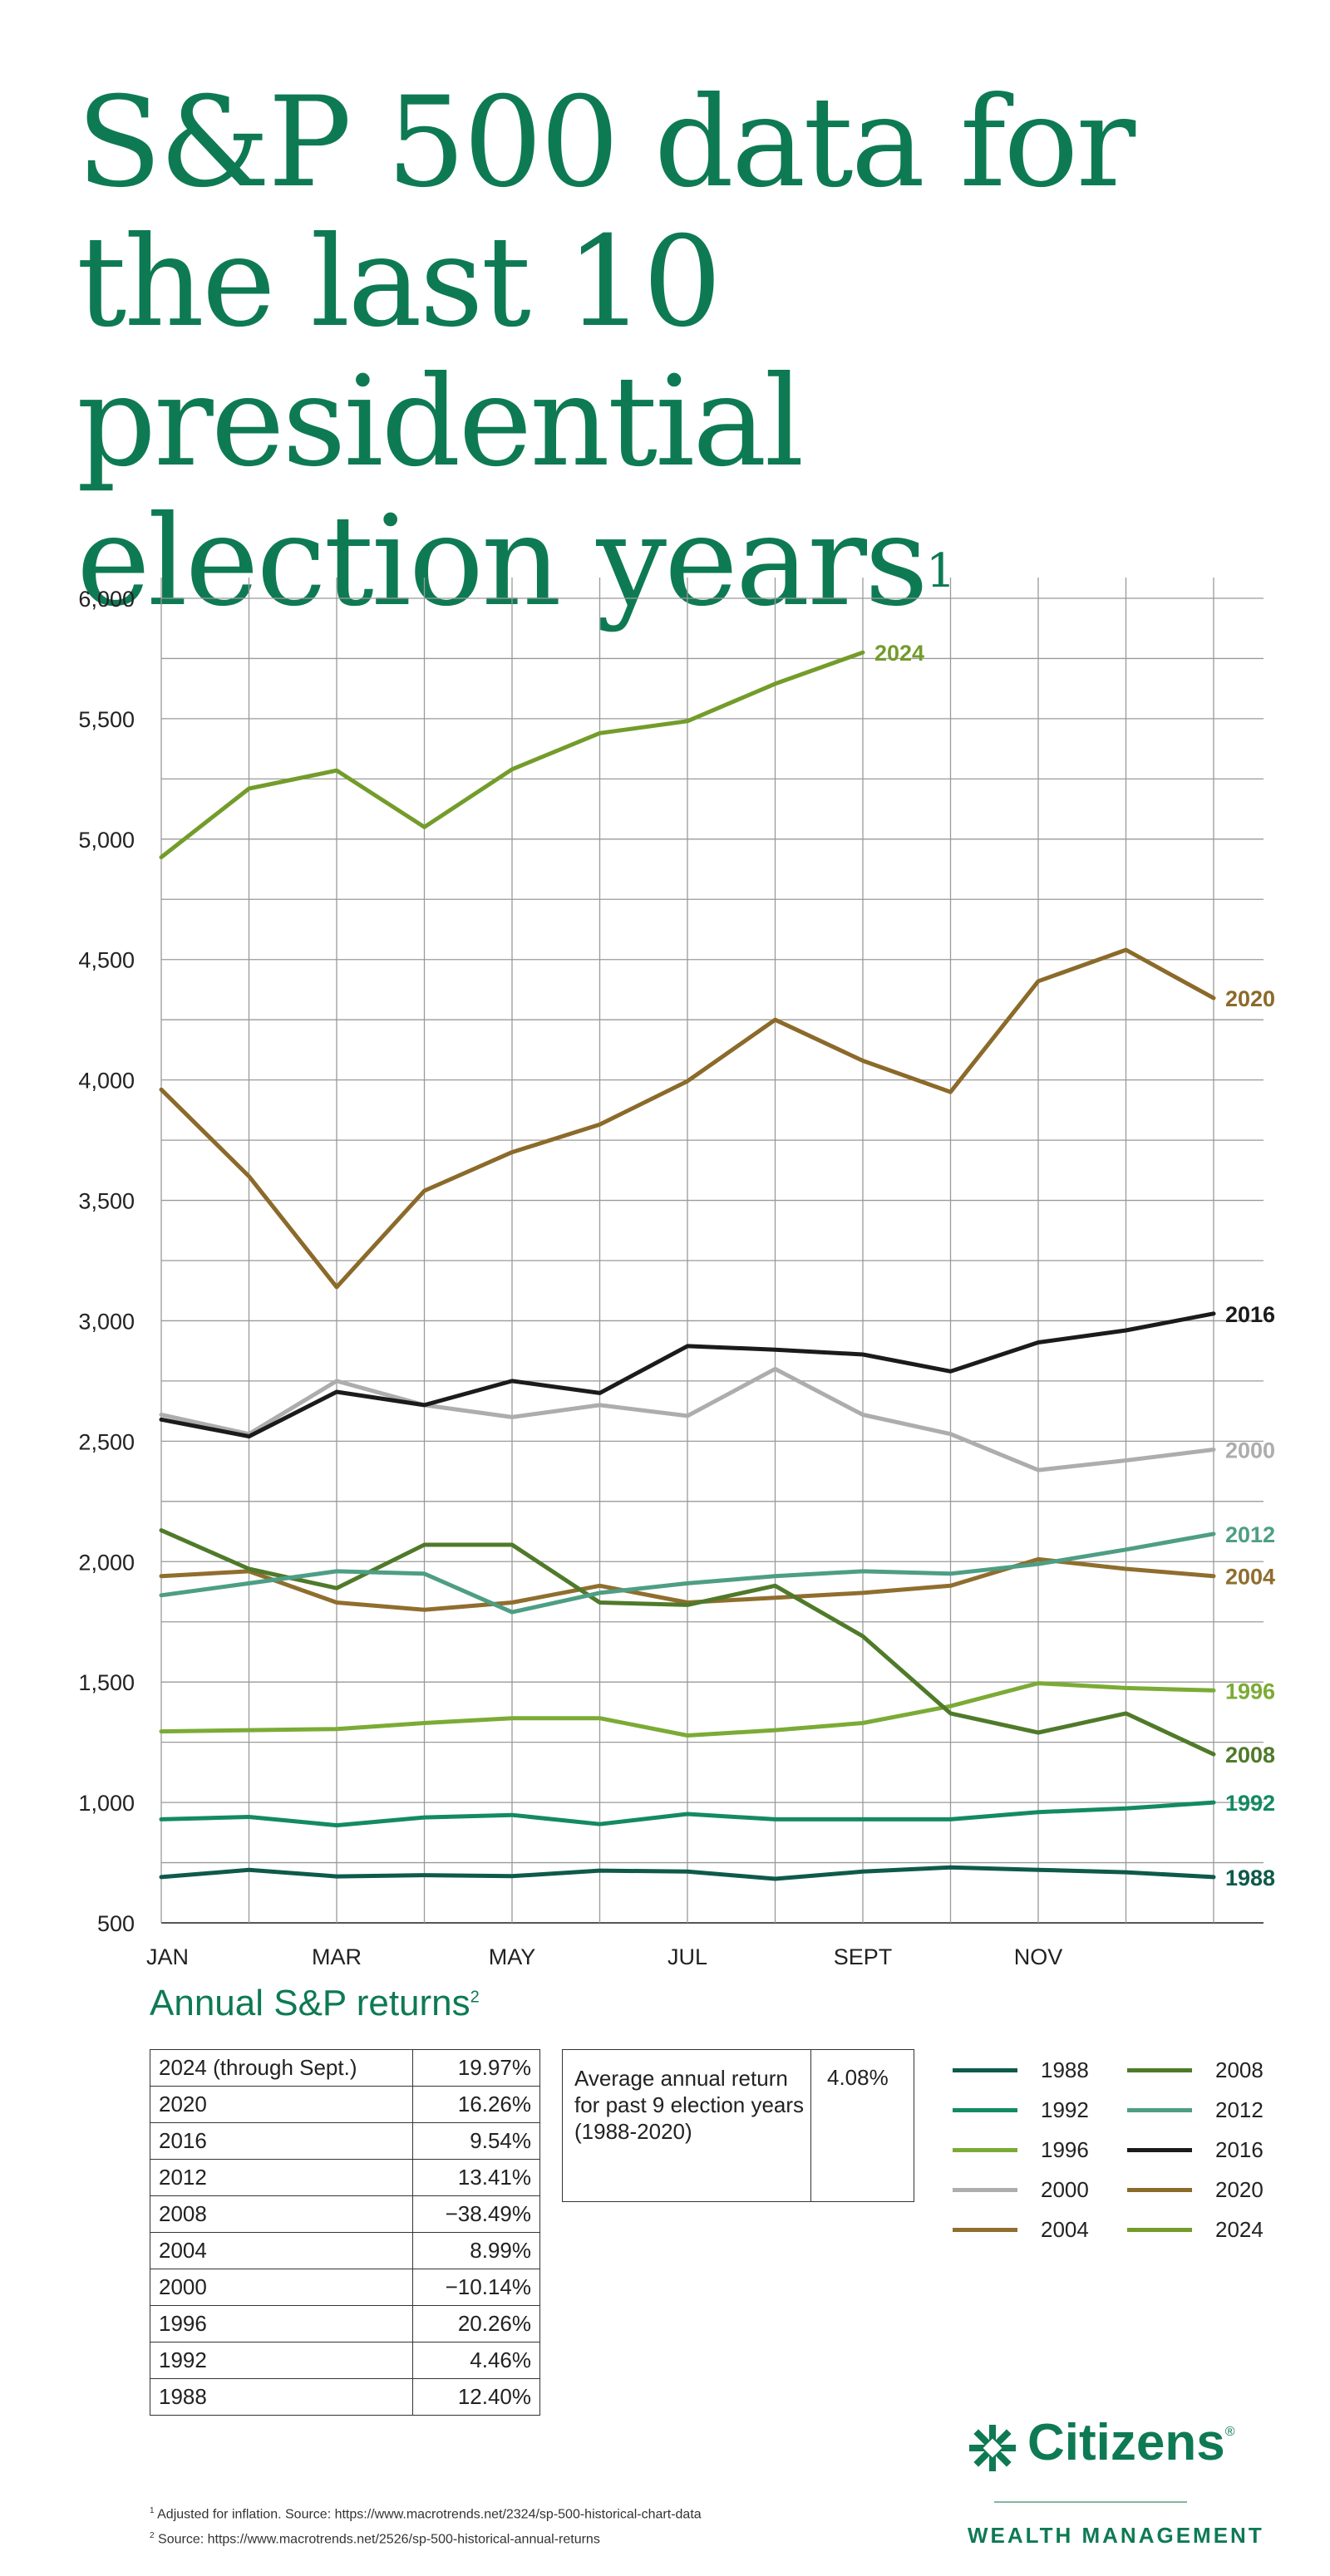 The height and width of the screenshot is (2576, 1330). Describe the element at coordinates (281, 2104) in the screenshot. I see `returns-year: 2020` at that location.